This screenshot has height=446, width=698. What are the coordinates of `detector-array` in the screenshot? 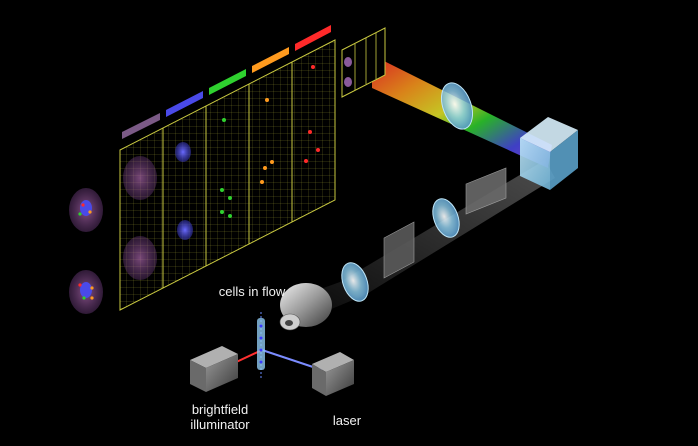 It's located at (363, 62).